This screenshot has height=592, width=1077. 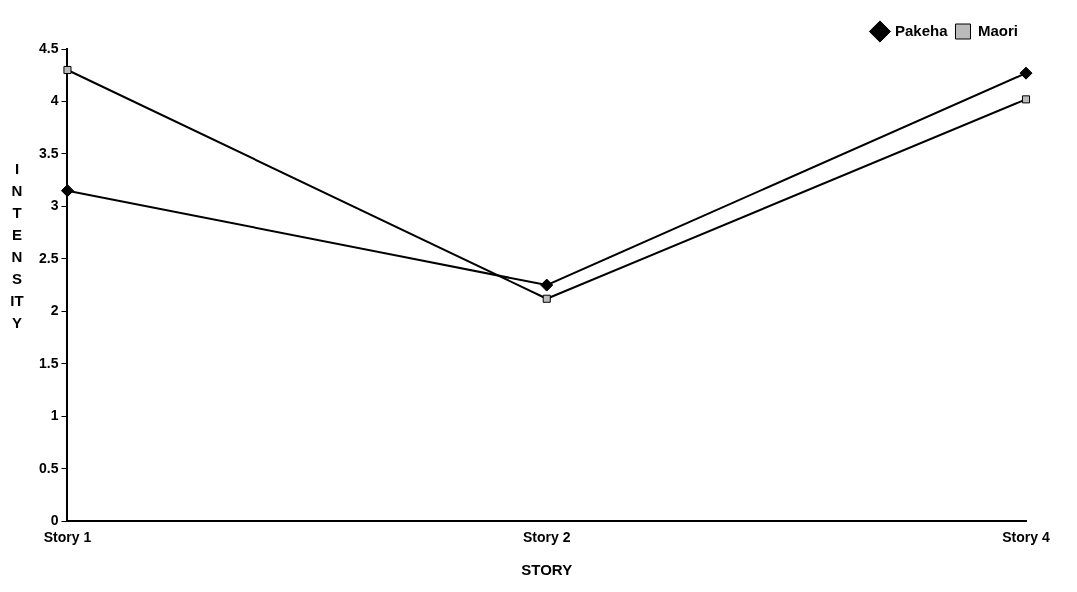 I want to click on y-tick-label: 2.5, so click(x=48, y=257).